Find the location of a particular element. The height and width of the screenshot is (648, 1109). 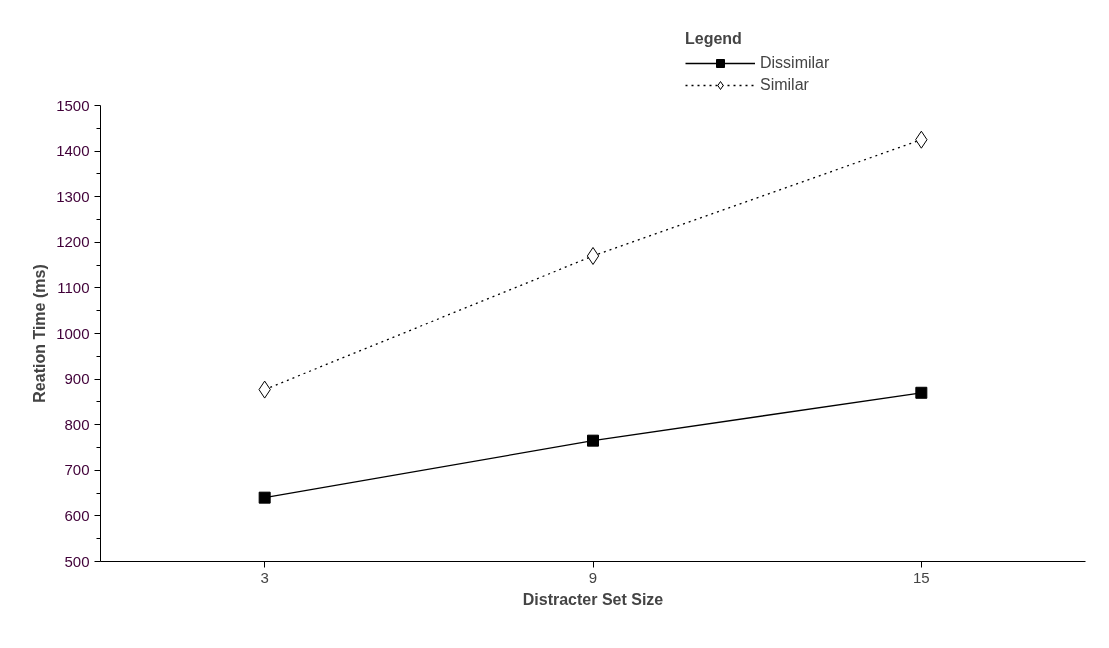

legend-label: Dissimilar is located at coordinates (795, 63).